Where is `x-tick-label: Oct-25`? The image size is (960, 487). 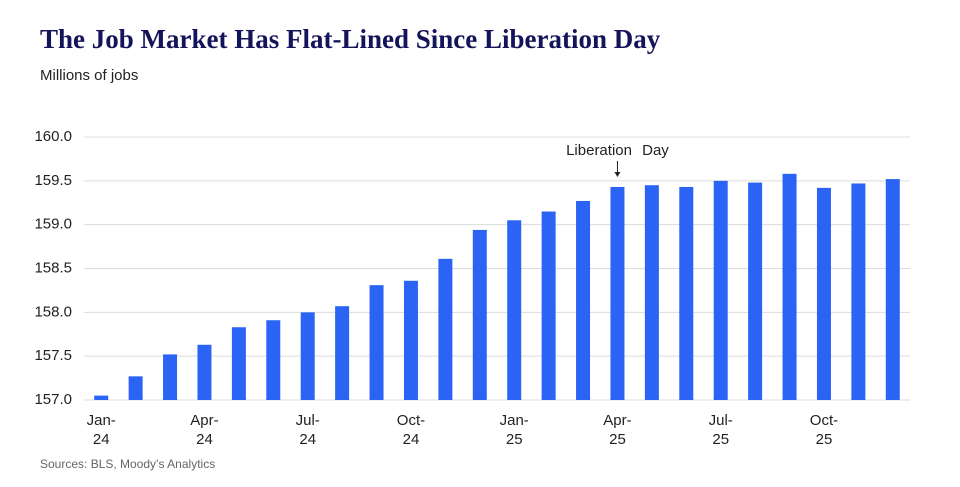 x-tick-label: Oct-25 is located at coordinates (824, 430).